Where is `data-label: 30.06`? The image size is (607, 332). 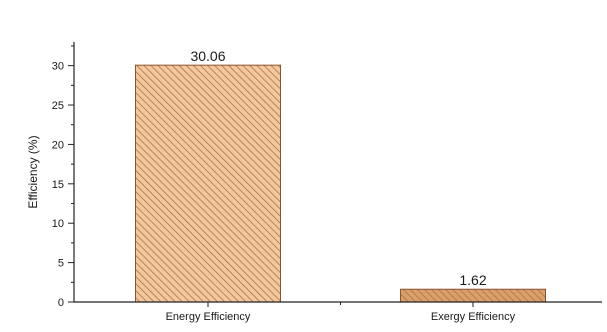
data-label: 30.06 is located at coordinates (207, 56).